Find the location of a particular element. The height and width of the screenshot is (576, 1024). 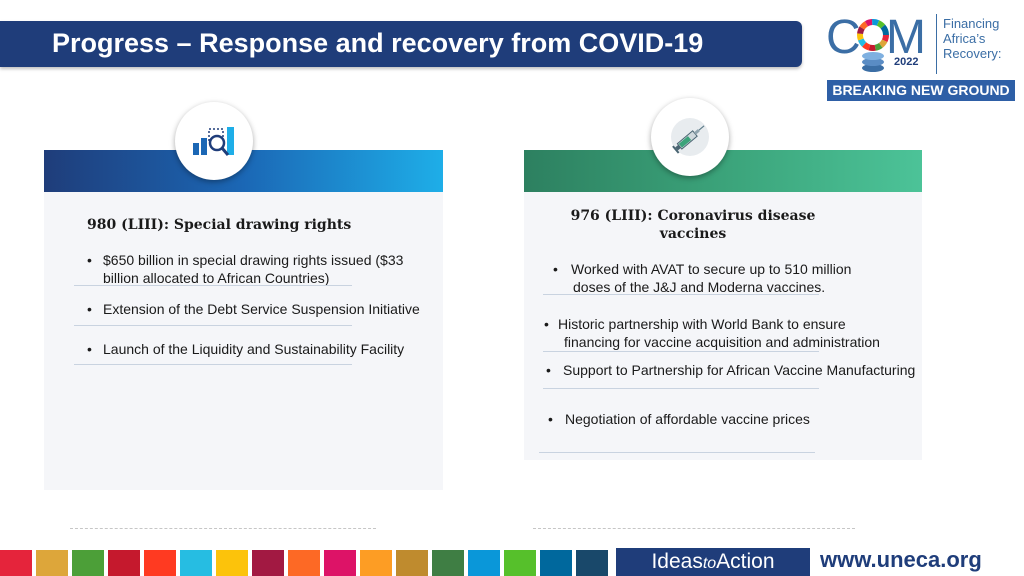

logo-band: BREAKING NEW GROUND is located at coordinates (921, 90).